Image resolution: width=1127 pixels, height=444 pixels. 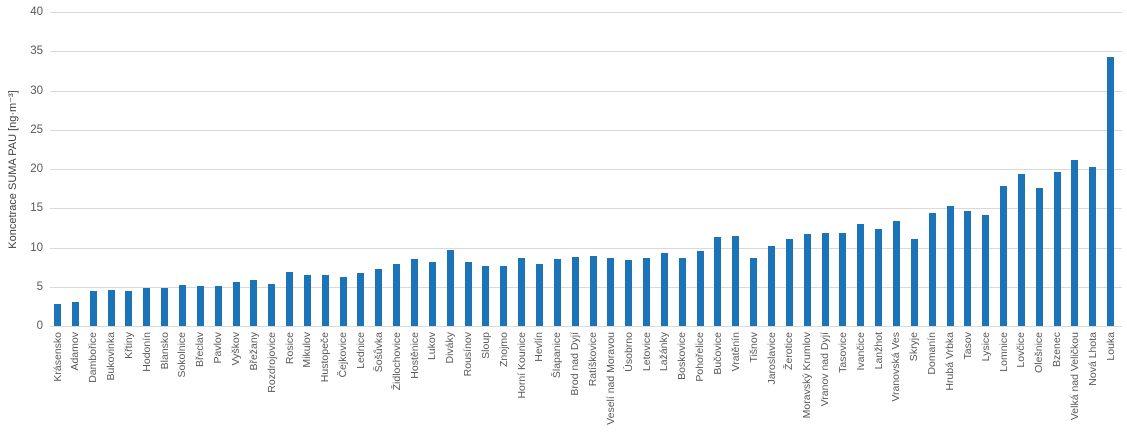 What do you see at coordinates (700, 357) in the screenshot?
I see `x-category-label: Pohořelice` at bounding box center [700, 357].